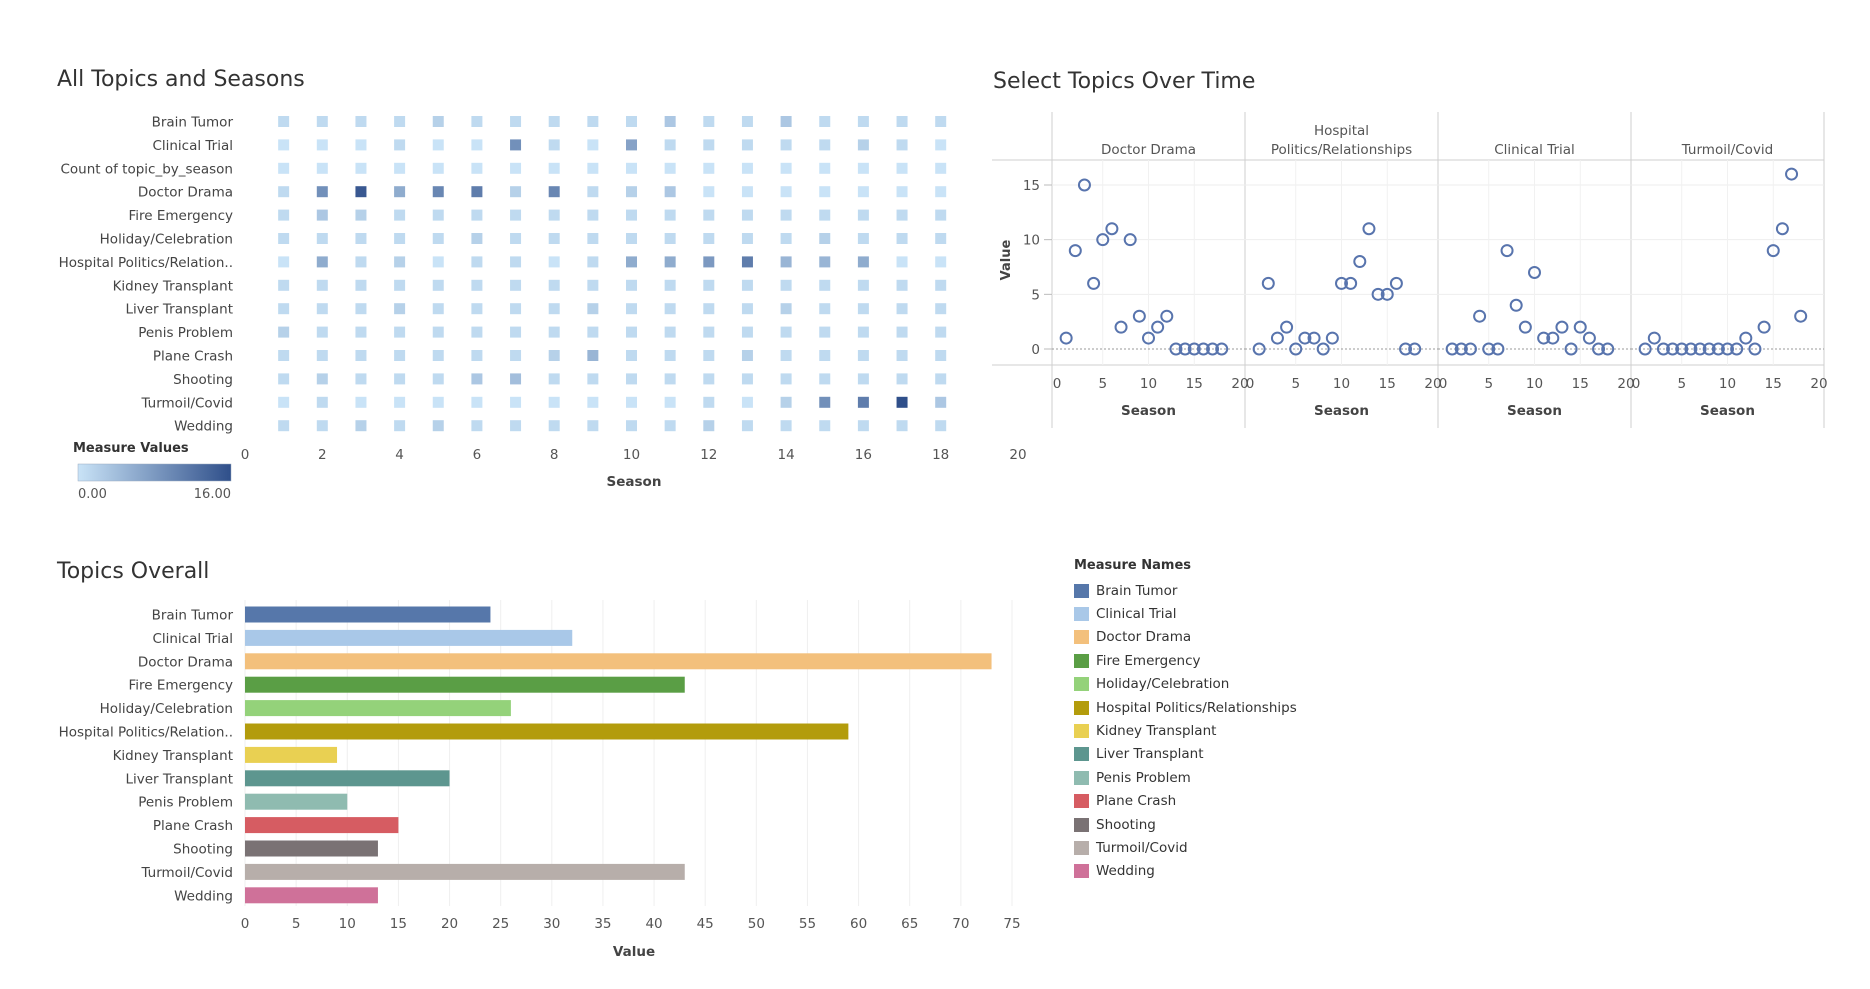 This screenshot has width=1870, height=989. I want to click on bar-x-tick-label: 65, so click(909, 924).